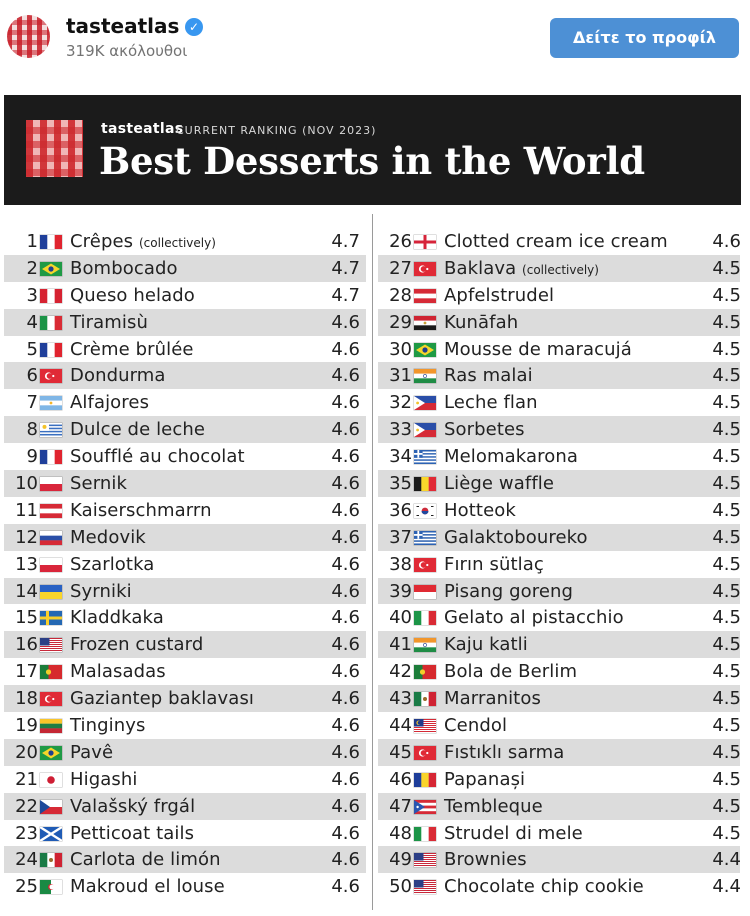 This screenshot has width=750, height=916. Describe the element at coordinates (26, 645) in the screenshot. I see `rank-number: 16` at that location.